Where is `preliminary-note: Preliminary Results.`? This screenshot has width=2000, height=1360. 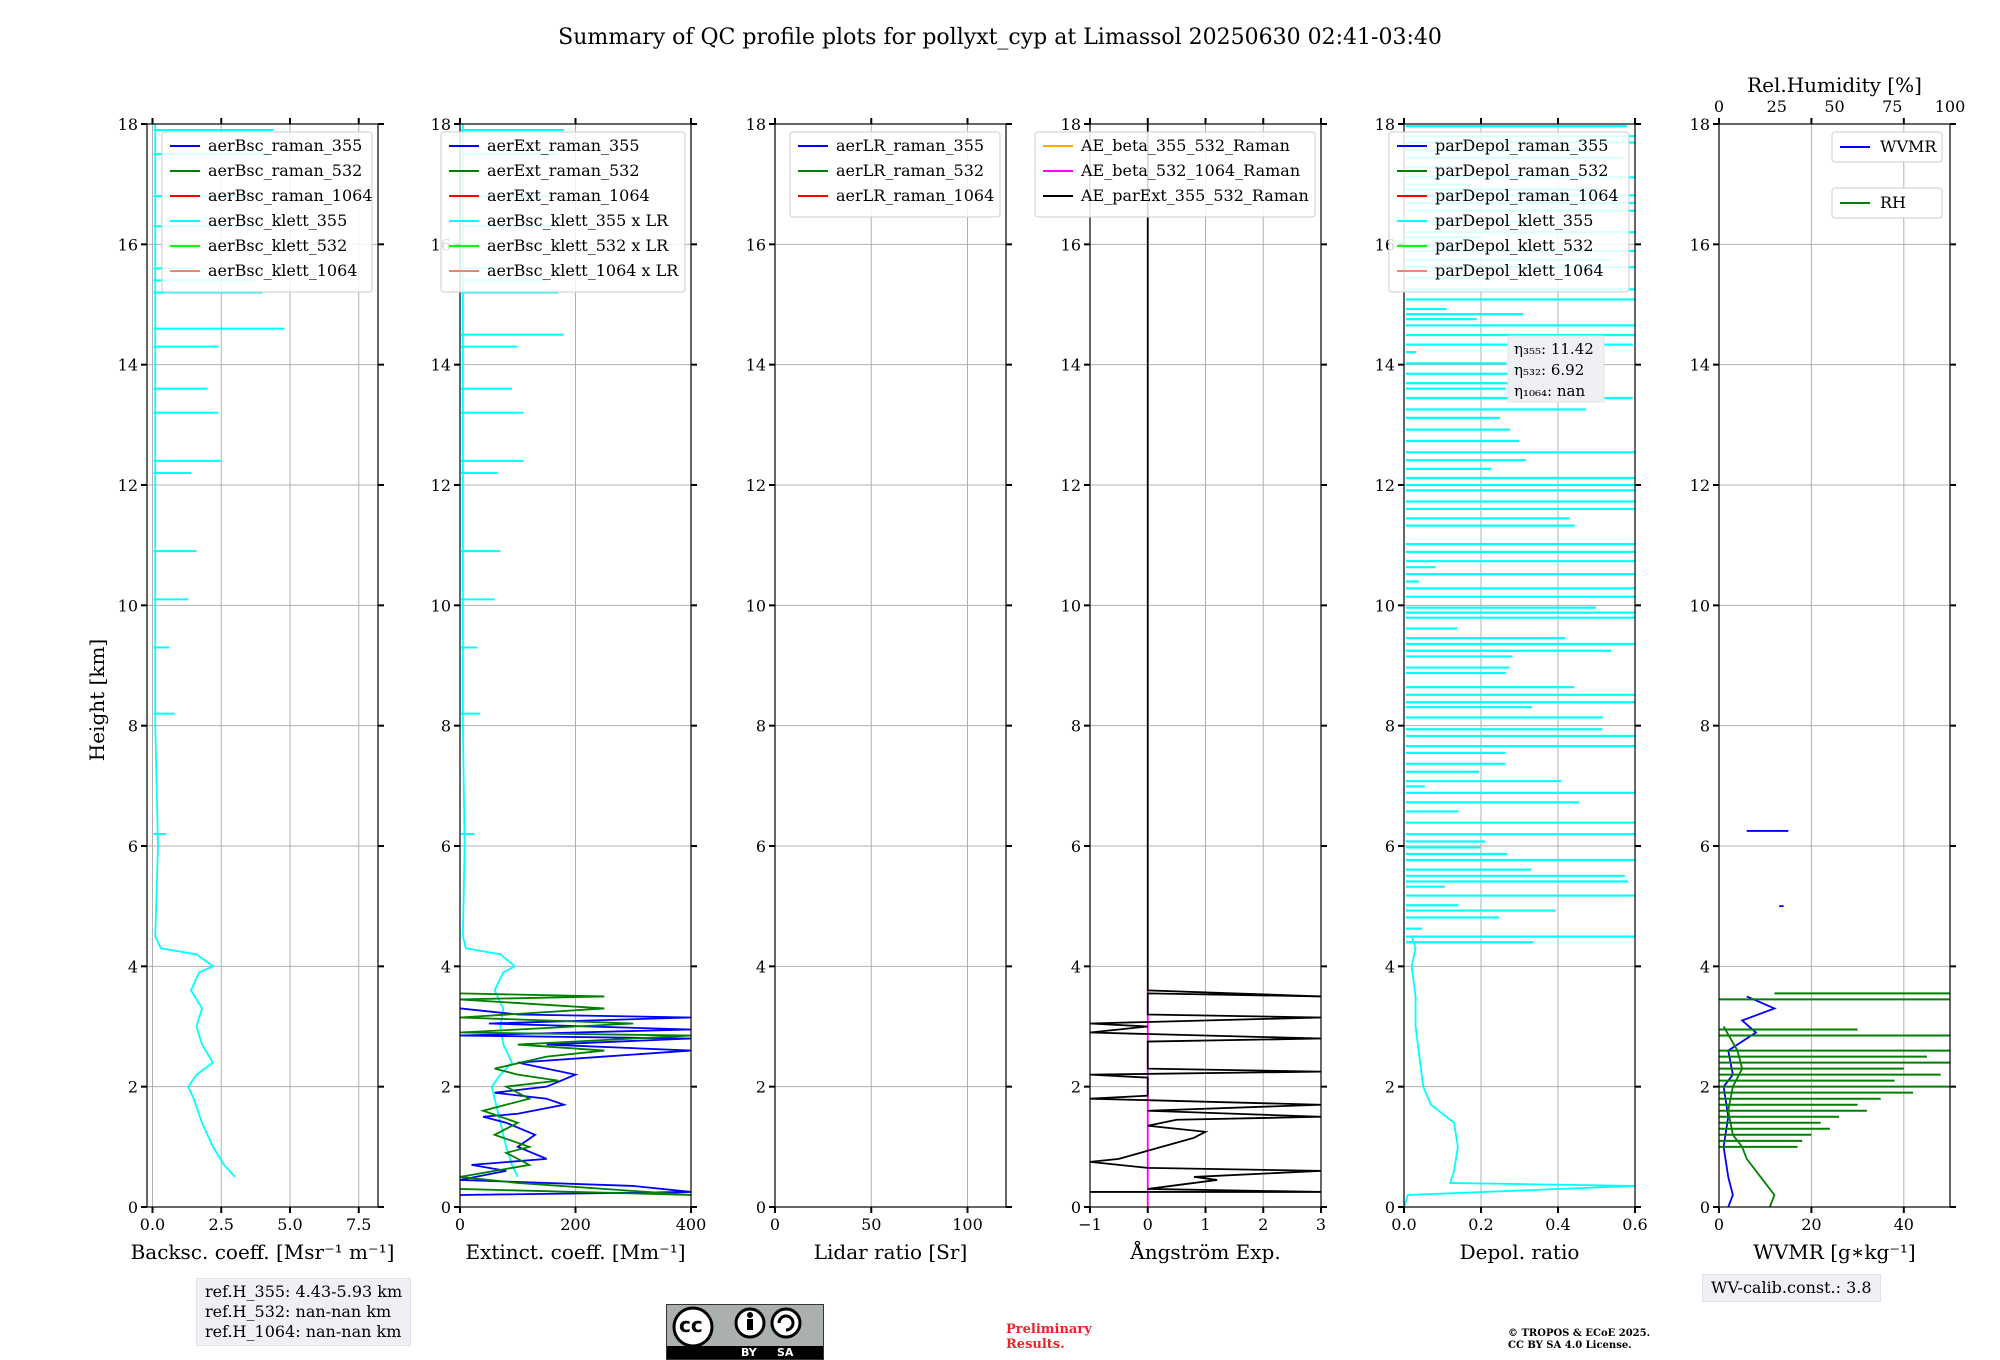
preliminary-note: Preliminary Results. is located at coordinates (1049, 1337).